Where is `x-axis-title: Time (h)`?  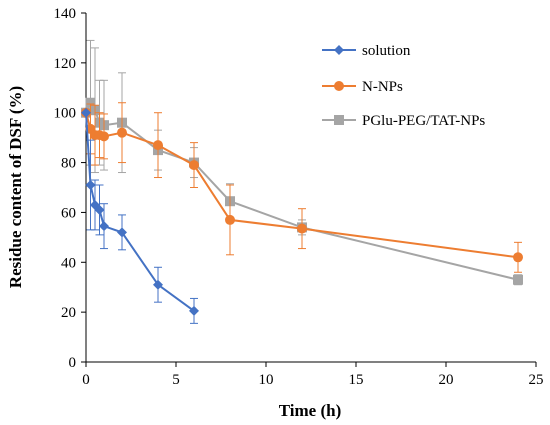 x-axis-title: Time (h) is located at coordinates (310, 410).